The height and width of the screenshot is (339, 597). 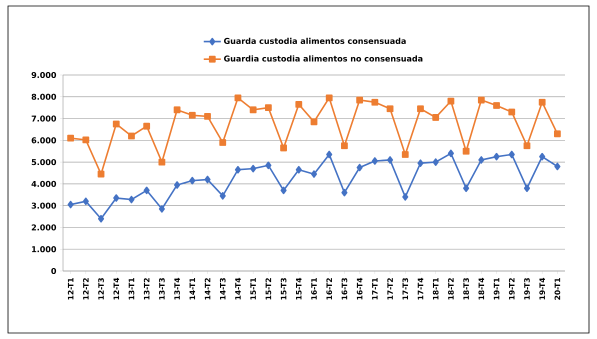 I want to click on y-tick-label: 2.000, so click(x=44, y=227).